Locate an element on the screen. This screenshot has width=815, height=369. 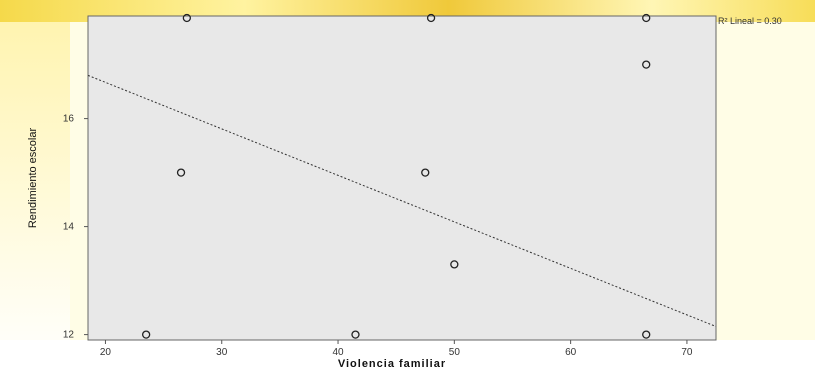
y-axis-title: Rendimiento escolar is located at coordinates (33, 178).